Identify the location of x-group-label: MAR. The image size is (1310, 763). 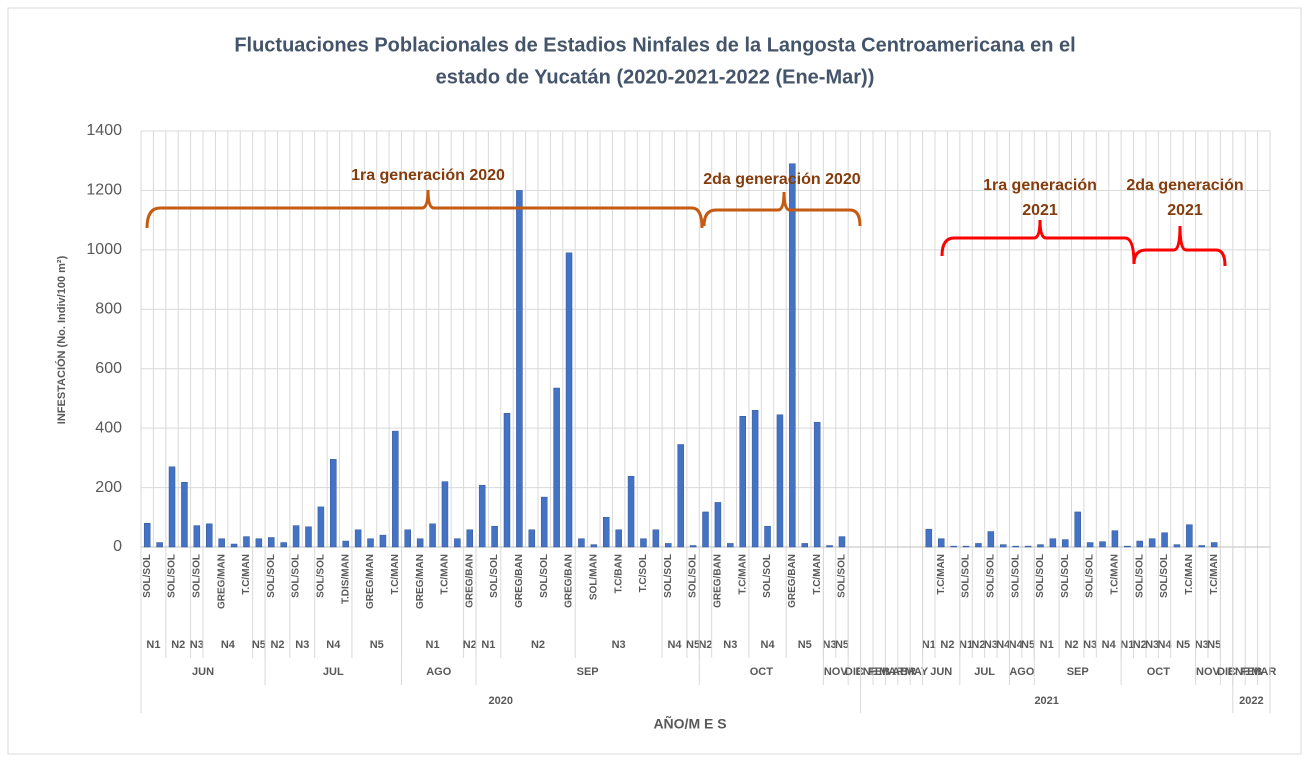
(1263, 672).